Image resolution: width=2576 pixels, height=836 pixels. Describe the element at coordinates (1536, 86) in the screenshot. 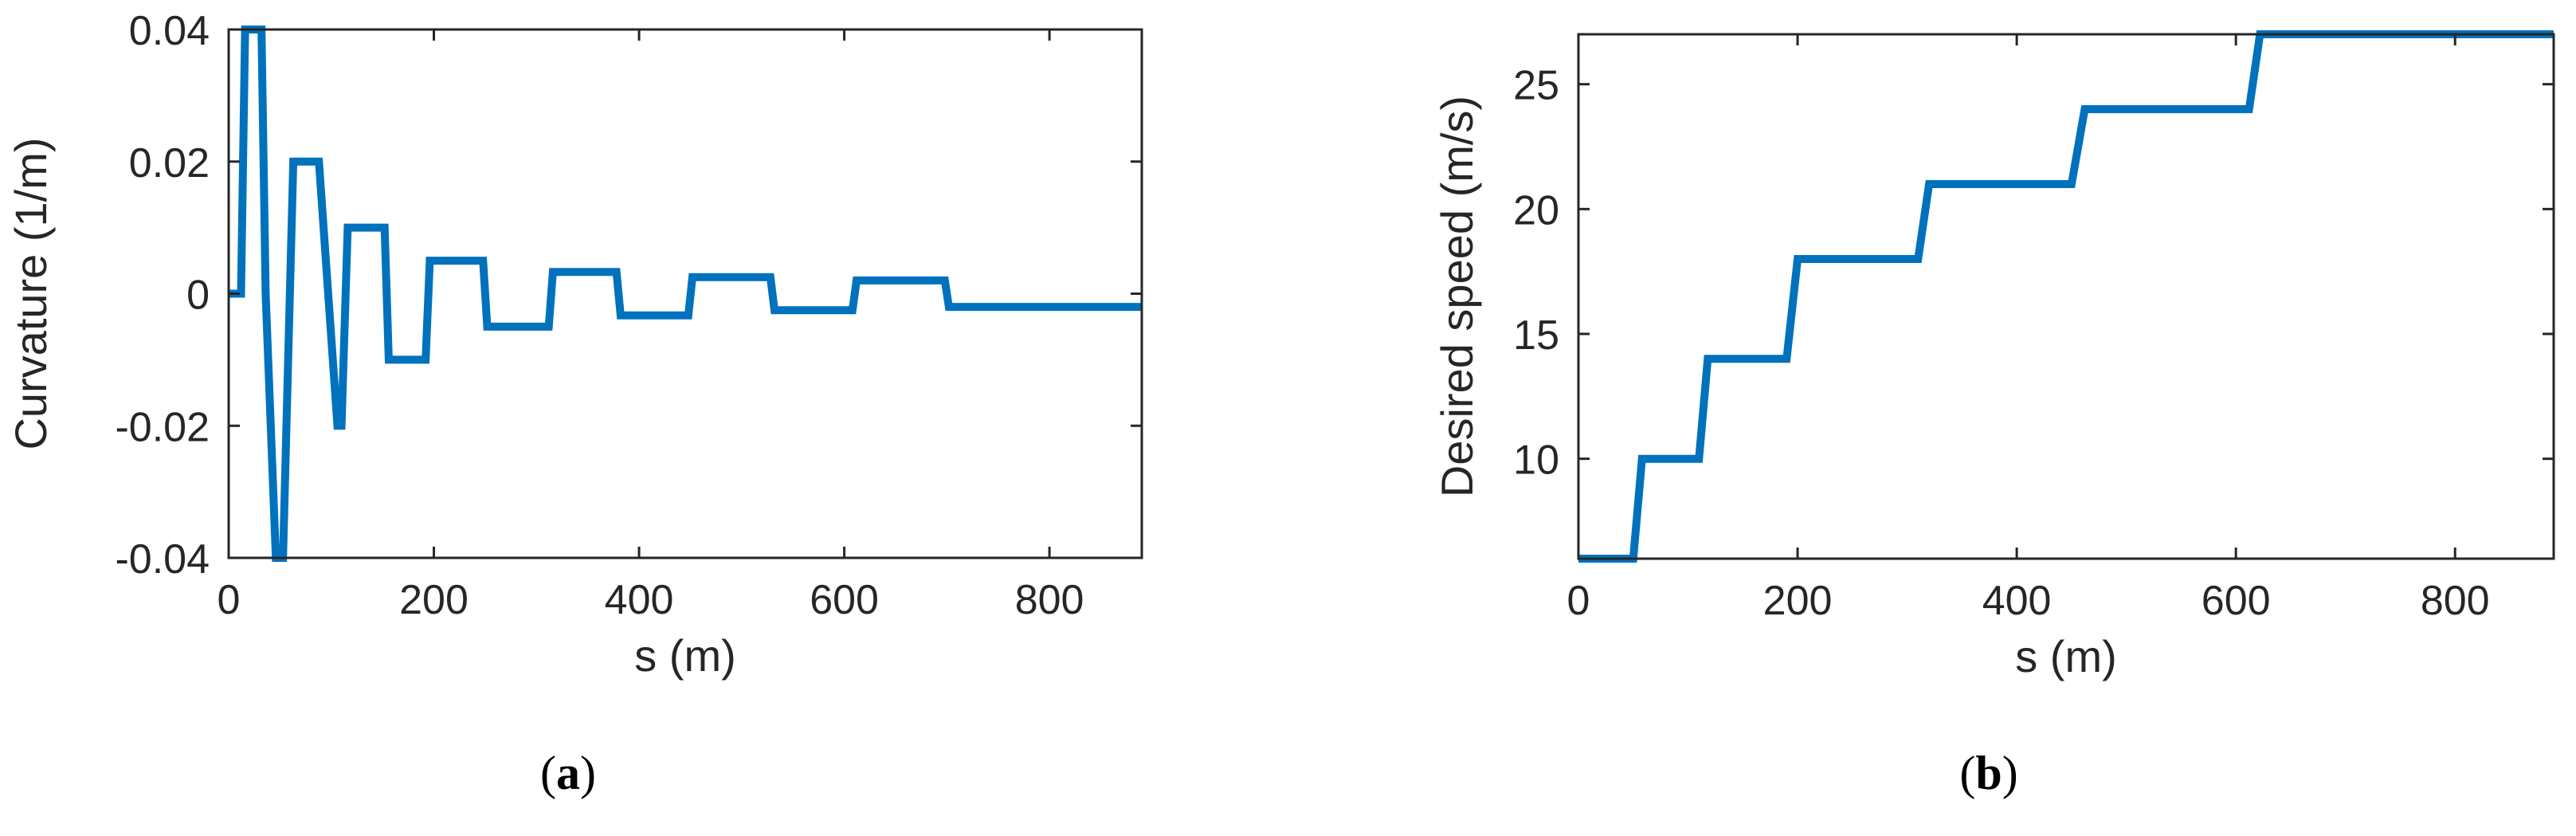

I see `y-tick-label-b-3: 25` at that location.